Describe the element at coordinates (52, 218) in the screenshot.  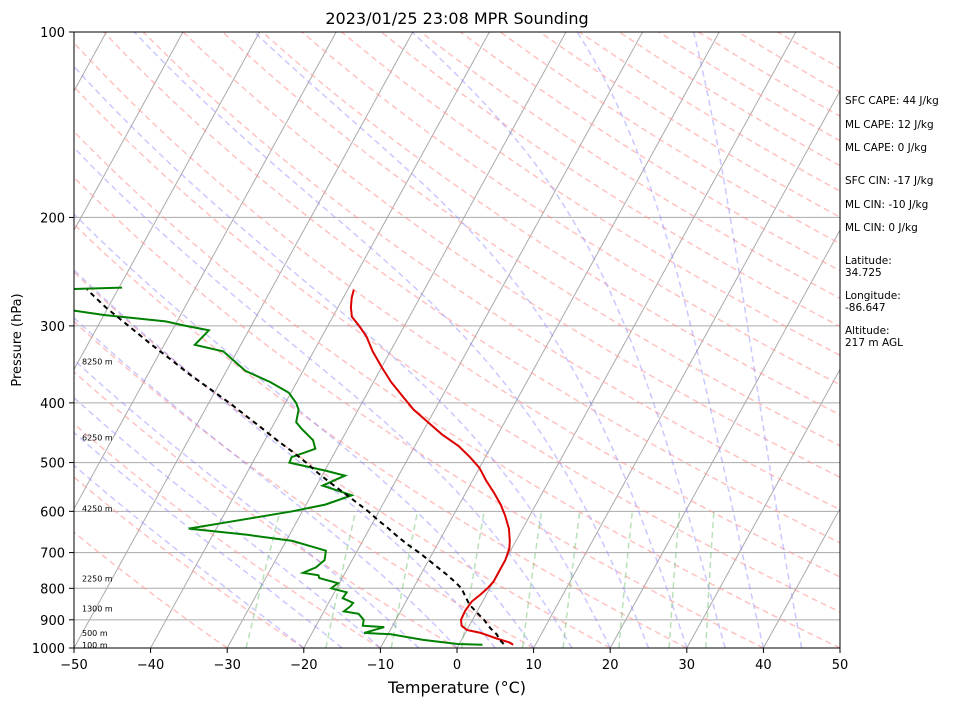
I see `y-tick-label: 200` at that location.